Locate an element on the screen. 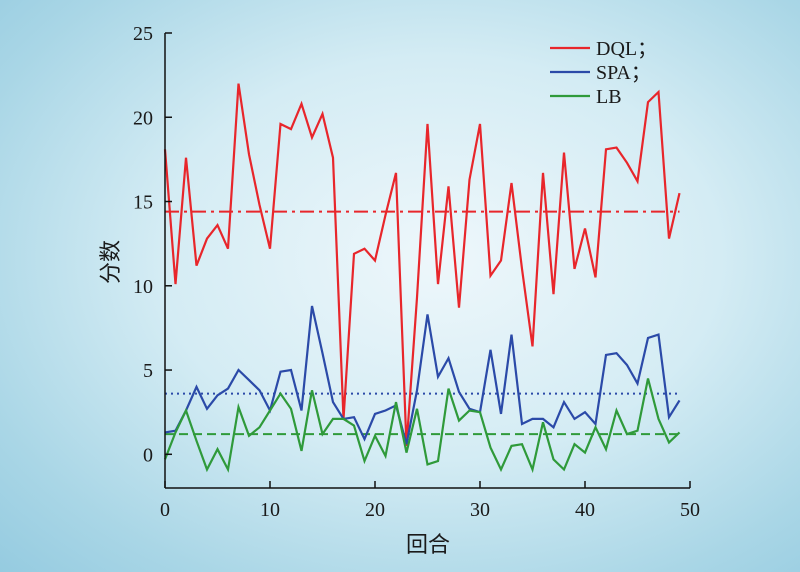  x-axis-title: 回合 is located at coordinates (428, 544).